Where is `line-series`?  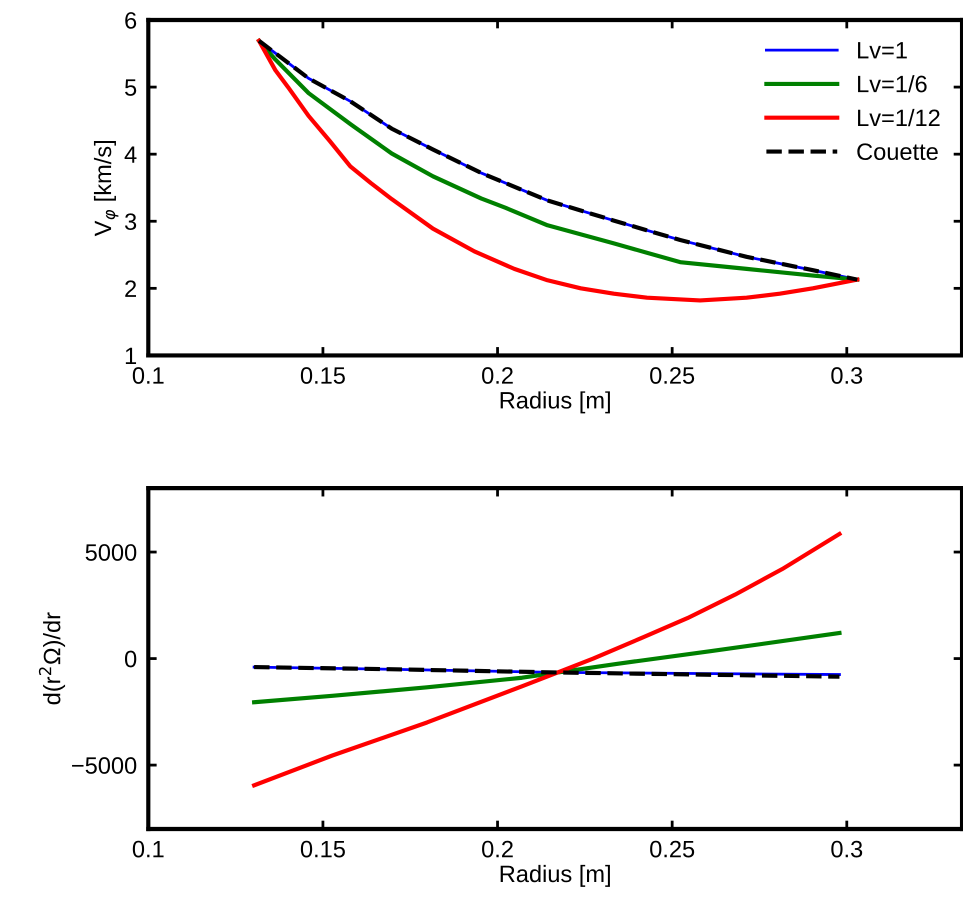 line-series is located at coordinates (547, 667).